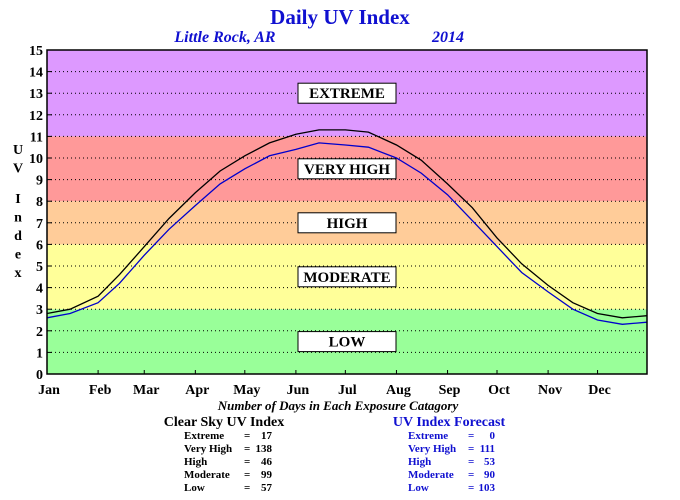  Describe the element at coordinates (146, 390) in the screenshot. I see `month-label-mar: Mar` at that location.